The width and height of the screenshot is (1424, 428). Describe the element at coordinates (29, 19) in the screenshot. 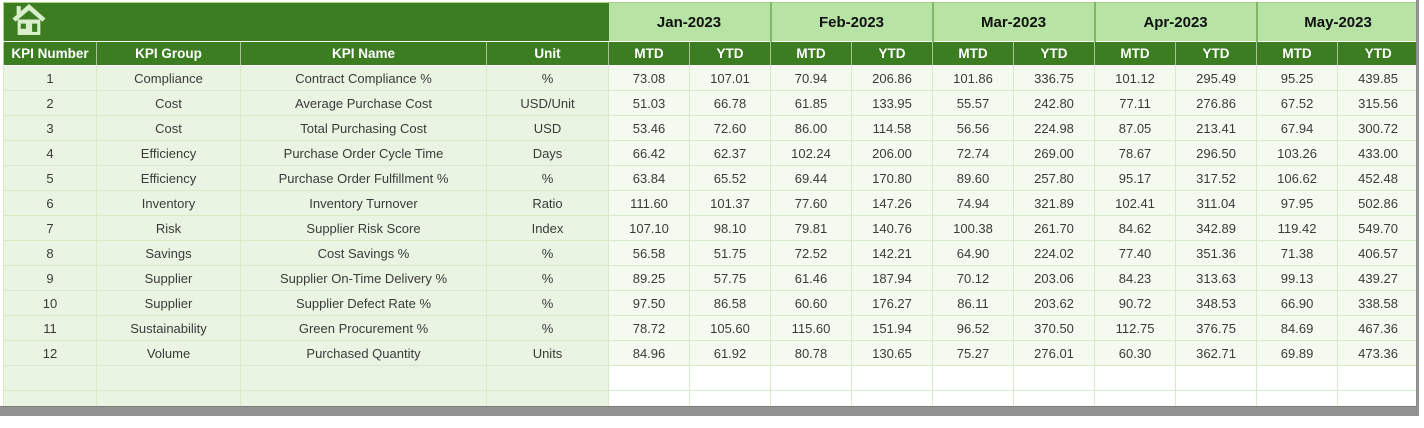

I see `home-icon` at that location.